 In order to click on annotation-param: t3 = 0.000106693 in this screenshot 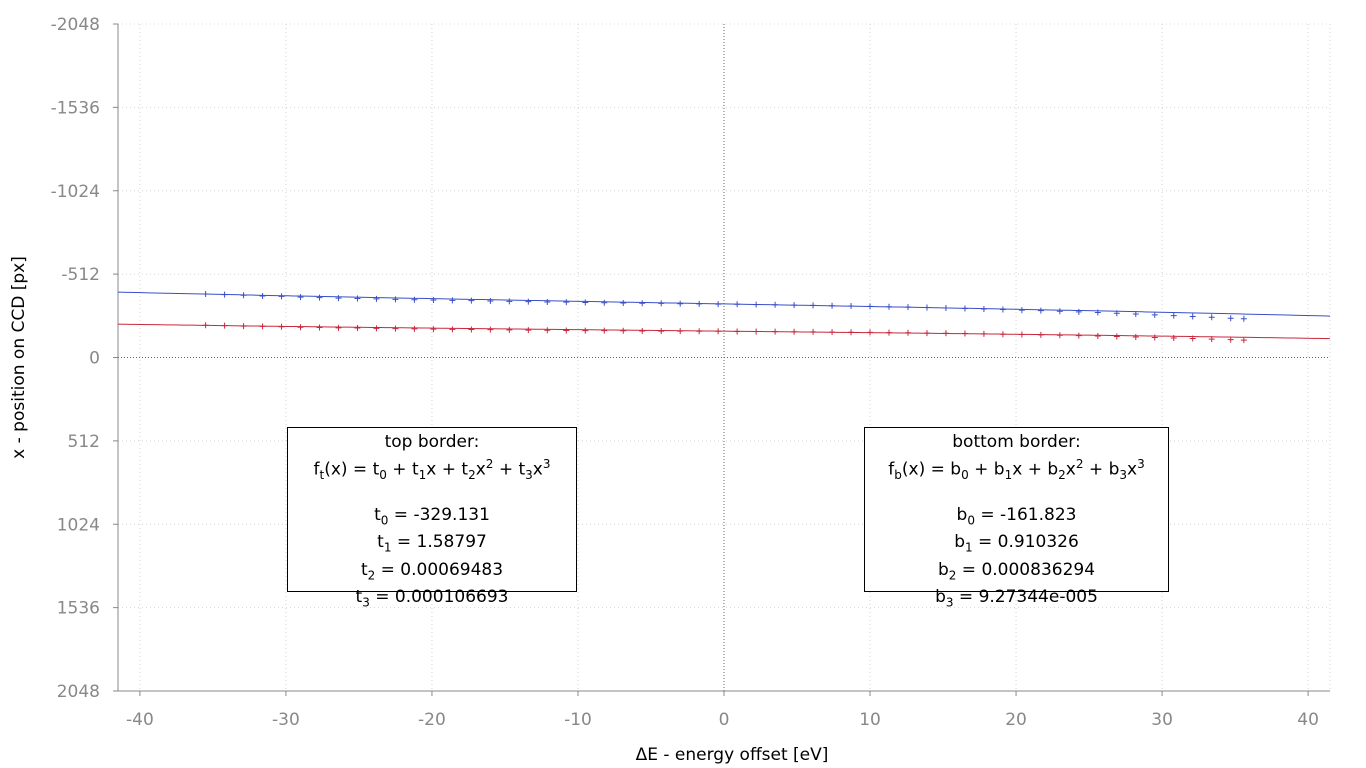, I will do `click(432, 598)`.